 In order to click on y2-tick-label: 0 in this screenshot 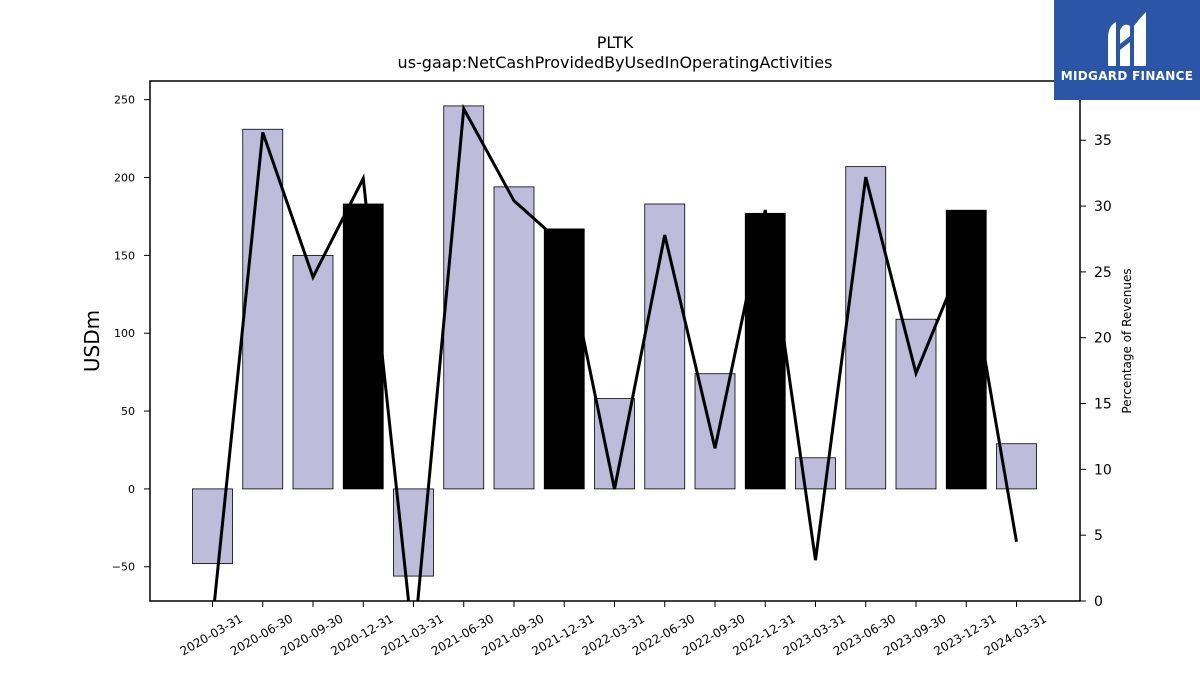, I will do `click(1098, 602)`.